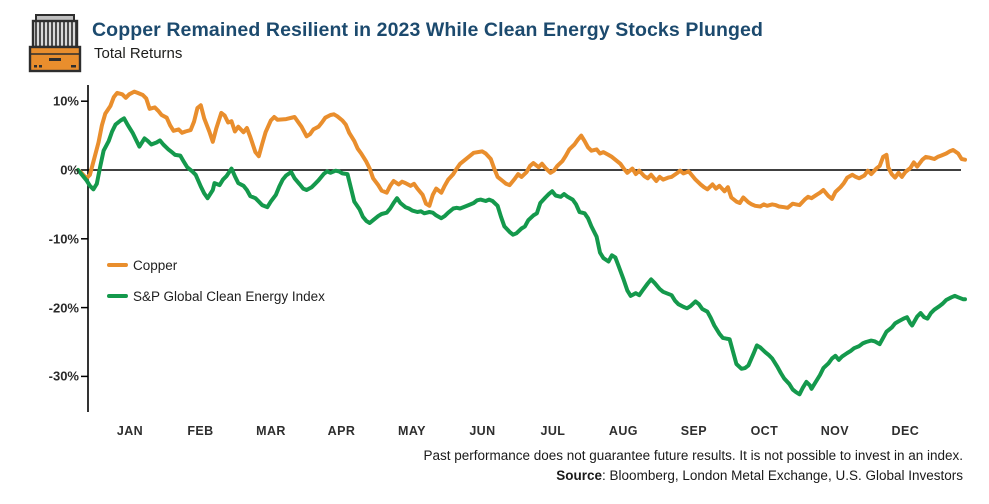 The width and height of the screenshot is (989, 504). Describe the element at coordinates (834, 431) in the screenshot. I see `x-axis-label-nov: NOV` at that location.